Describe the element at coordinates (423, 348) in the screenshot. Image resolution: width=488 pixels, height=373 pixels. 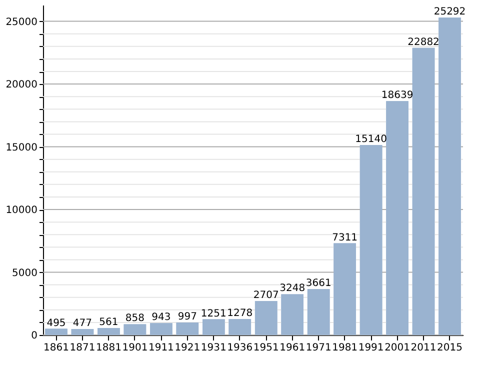
I see `x-tick-label: 2011` at that location.